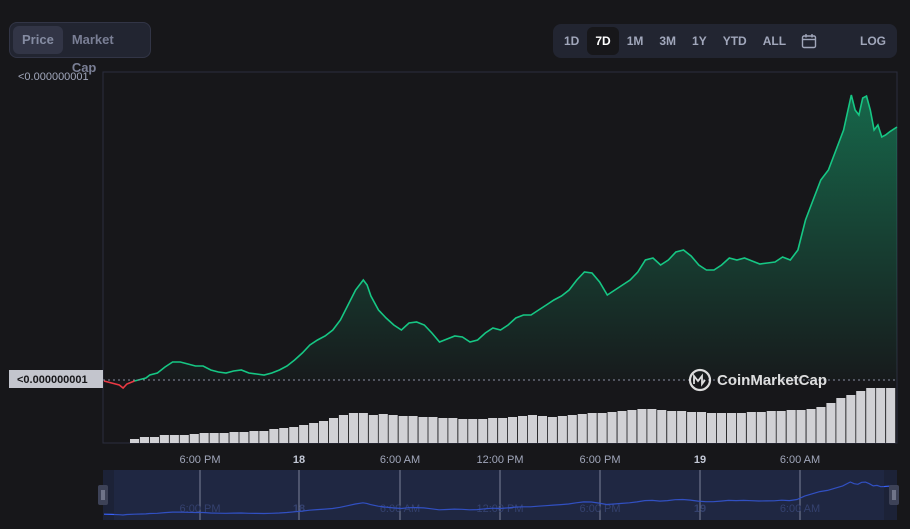 This screenshot has width=910, height=529. Describe the element at coordinates (119, 385) in the screenshot. I see `price-line-down-segment` at that location.